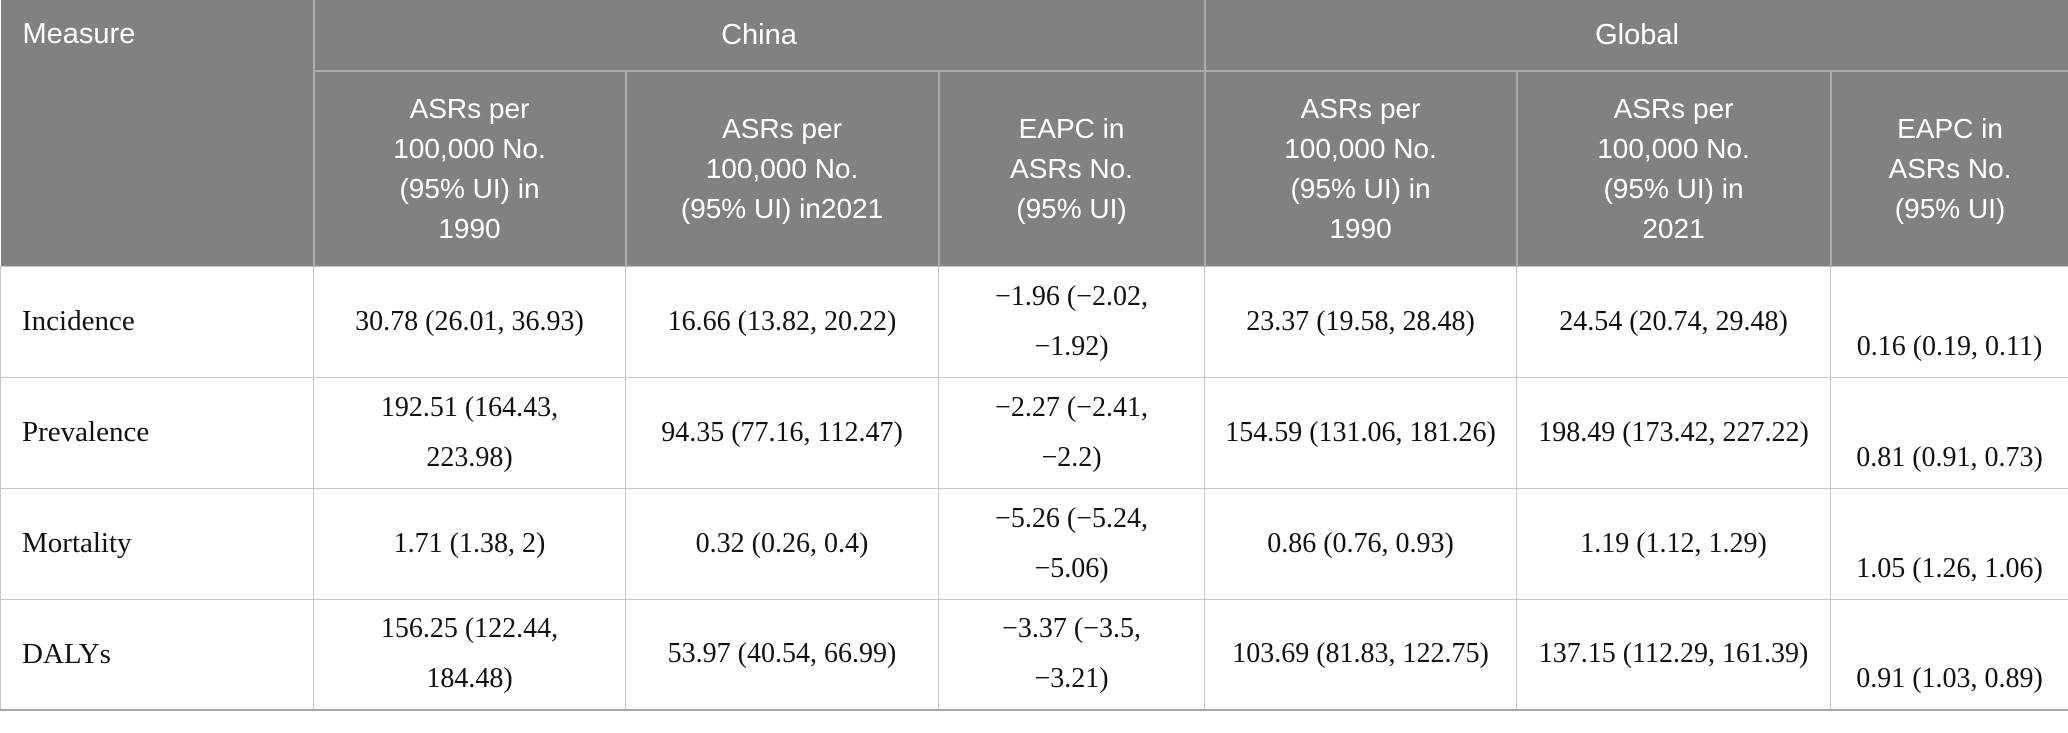  I want to click on row-label-dalys: DALYs, so click(157, 654).